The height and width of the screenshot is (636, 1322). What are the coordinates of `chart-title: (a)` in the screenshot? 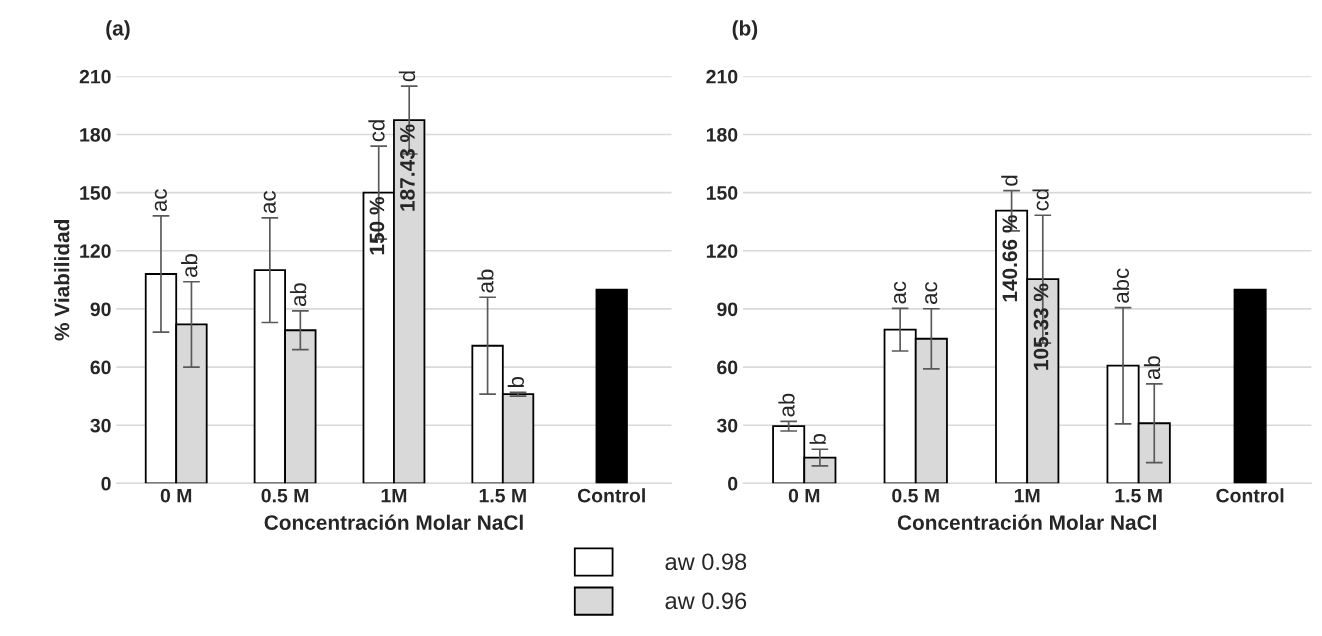 It's located at (118, 30).